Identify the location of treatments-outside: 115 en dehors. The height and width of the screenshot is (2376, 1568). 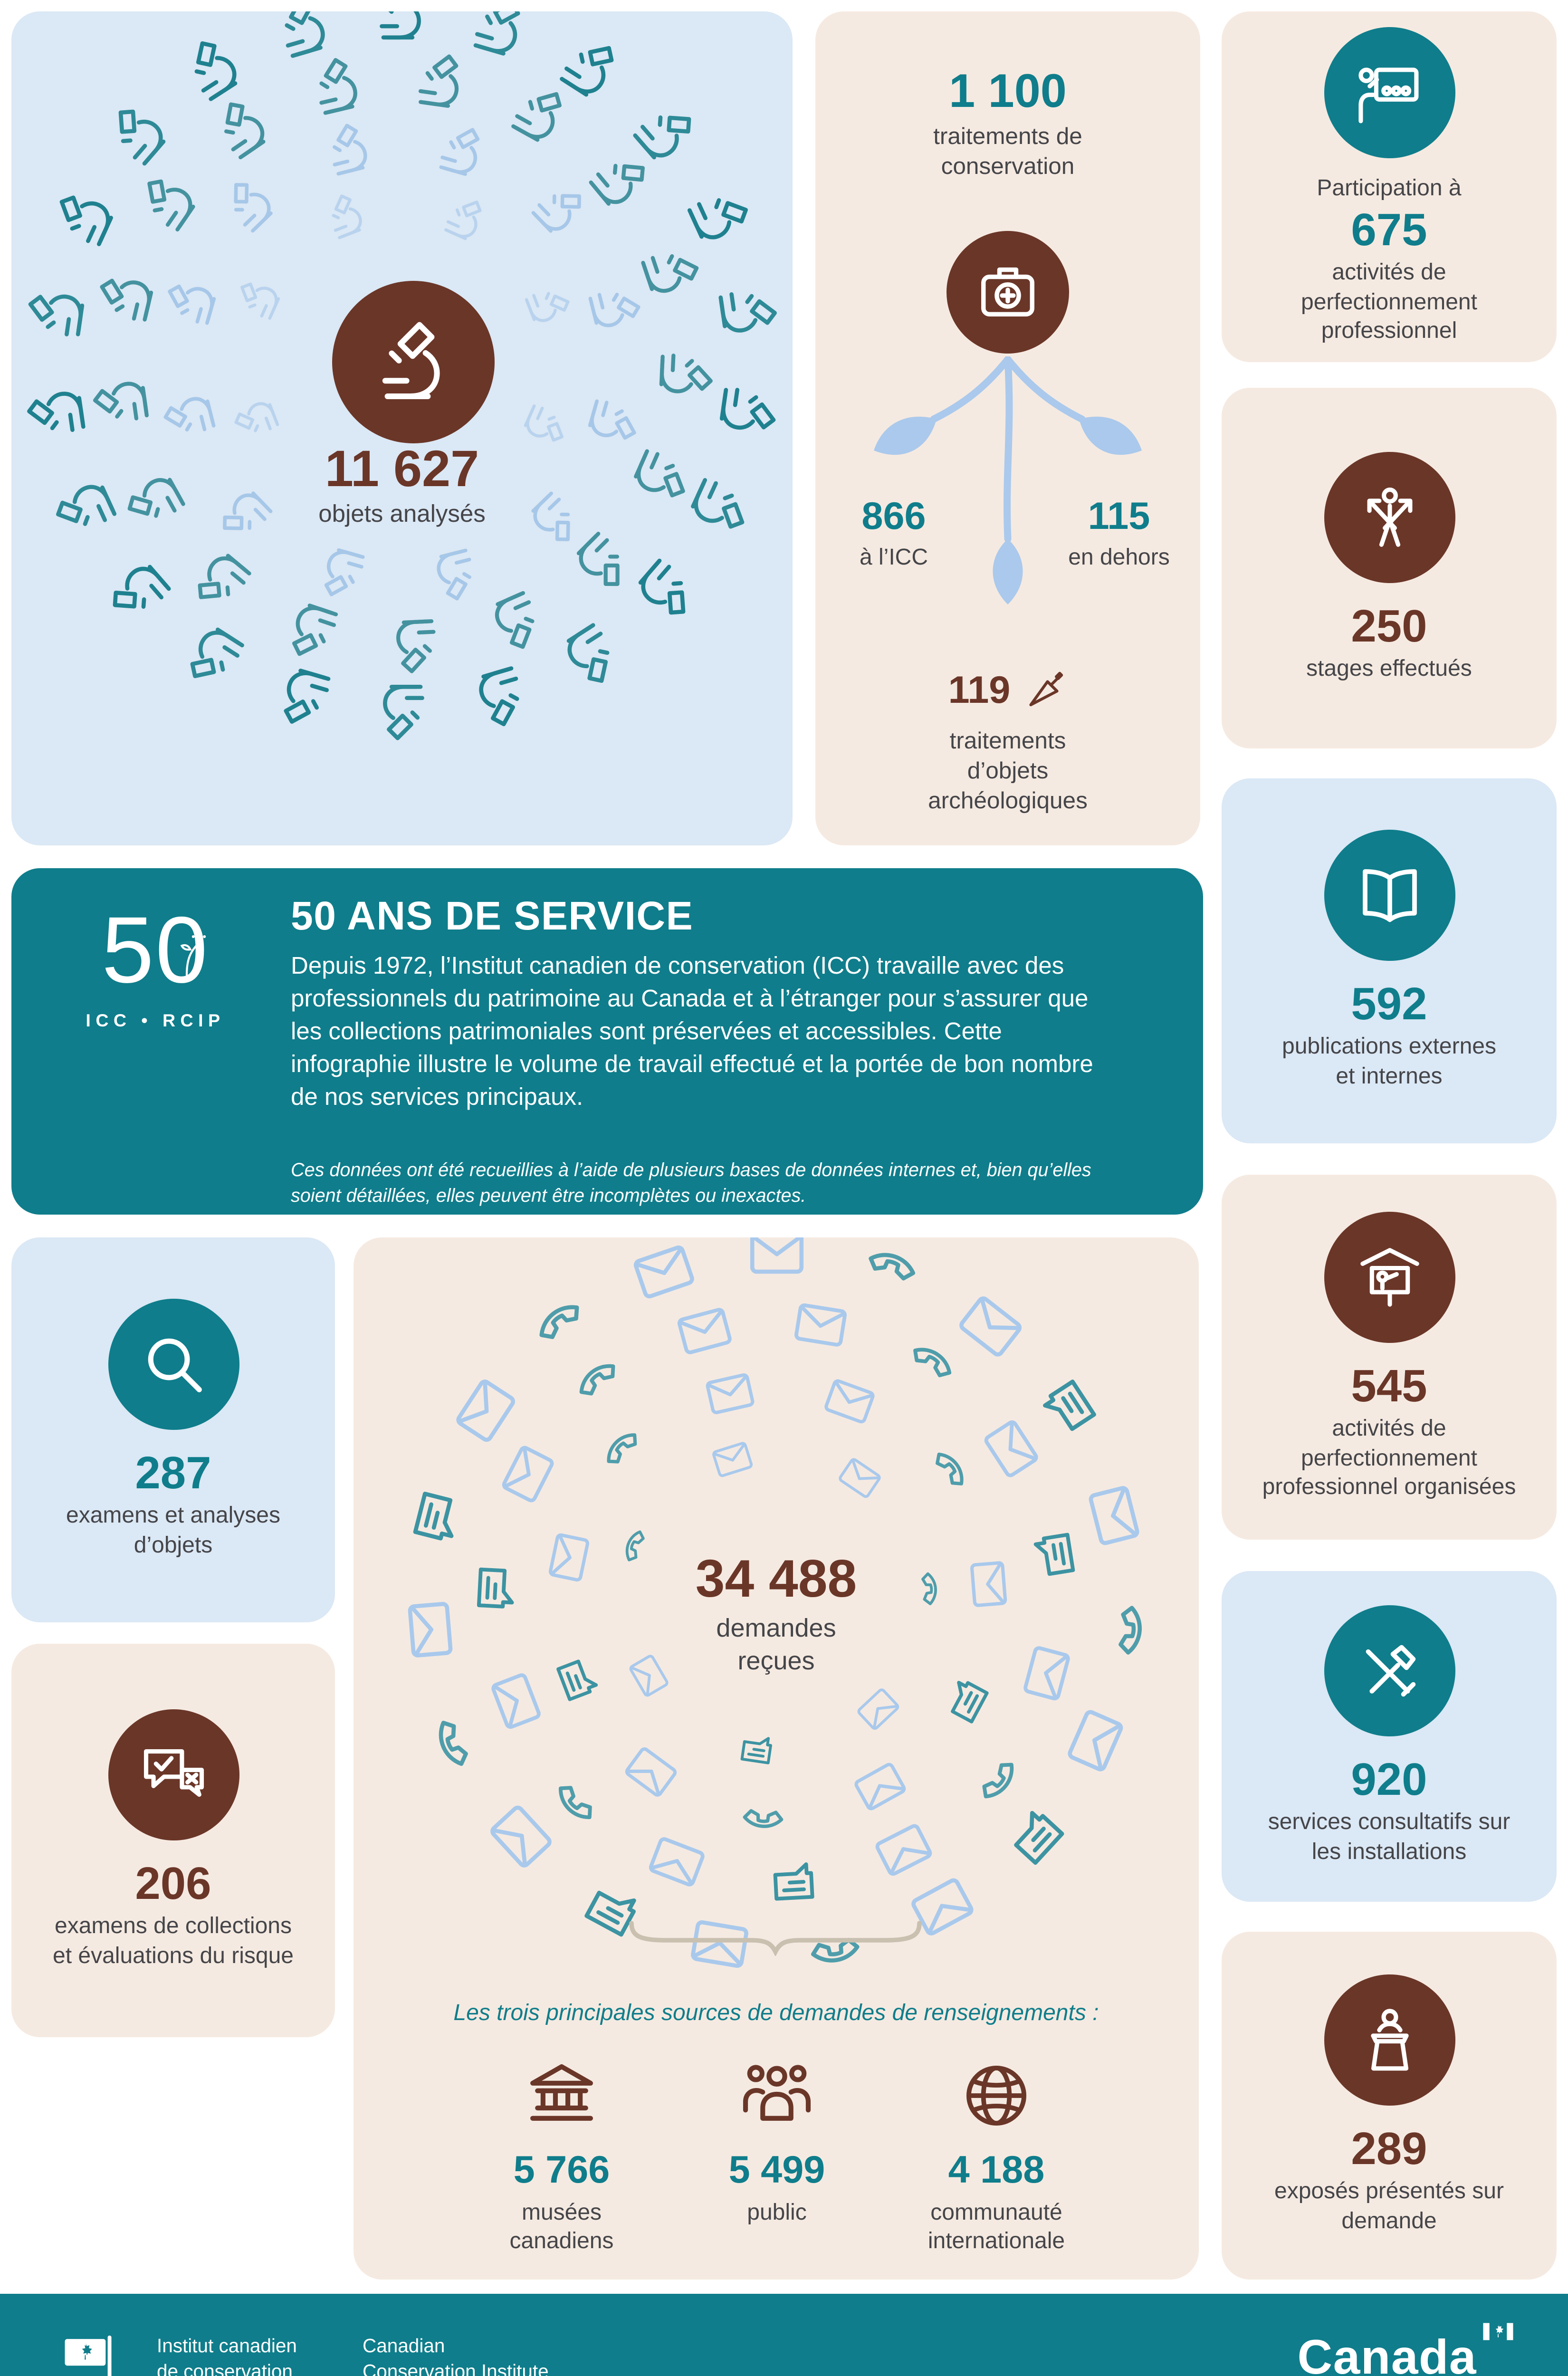
(1119, 534).